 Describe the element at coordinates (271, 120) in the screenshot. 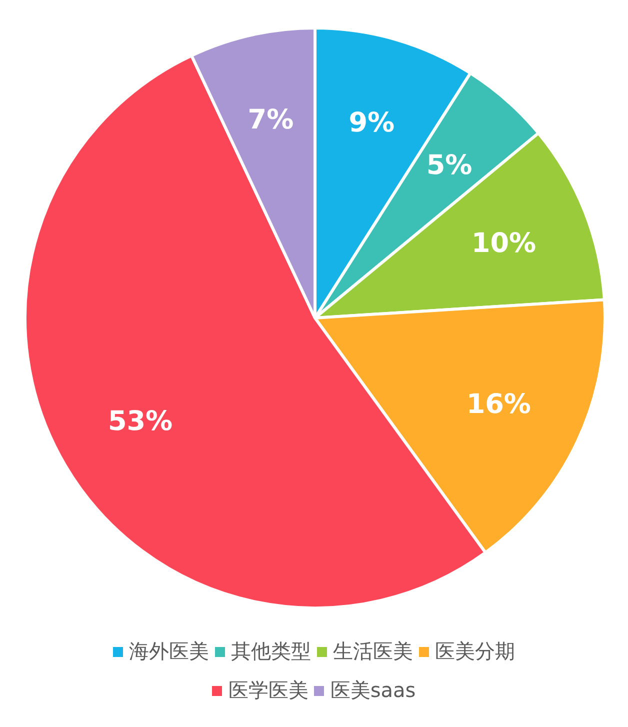

I see `data-label: 7%` at that location.